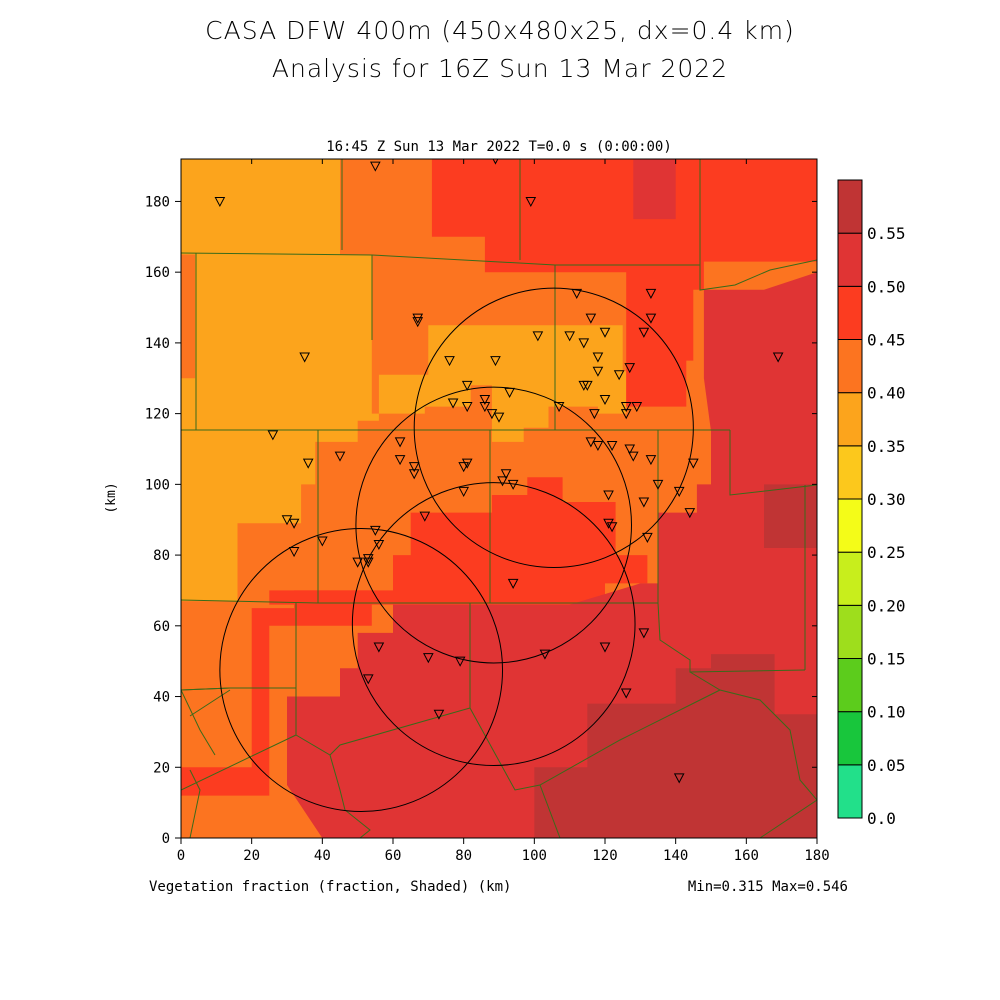 The width and height of the screenshot is (1000, 1000). Describe the element at coordinates (886, 552) in the screenshot. I see `colorbar-label: 0.25` at that location.